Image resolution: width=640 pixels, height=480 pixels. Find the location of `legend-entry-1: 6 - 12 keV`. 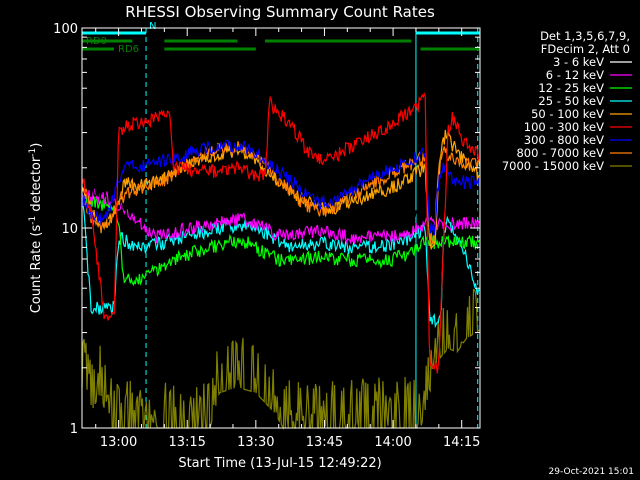

legend-entry-1: 6 - 12 keV is located at coordinates (589, 75).